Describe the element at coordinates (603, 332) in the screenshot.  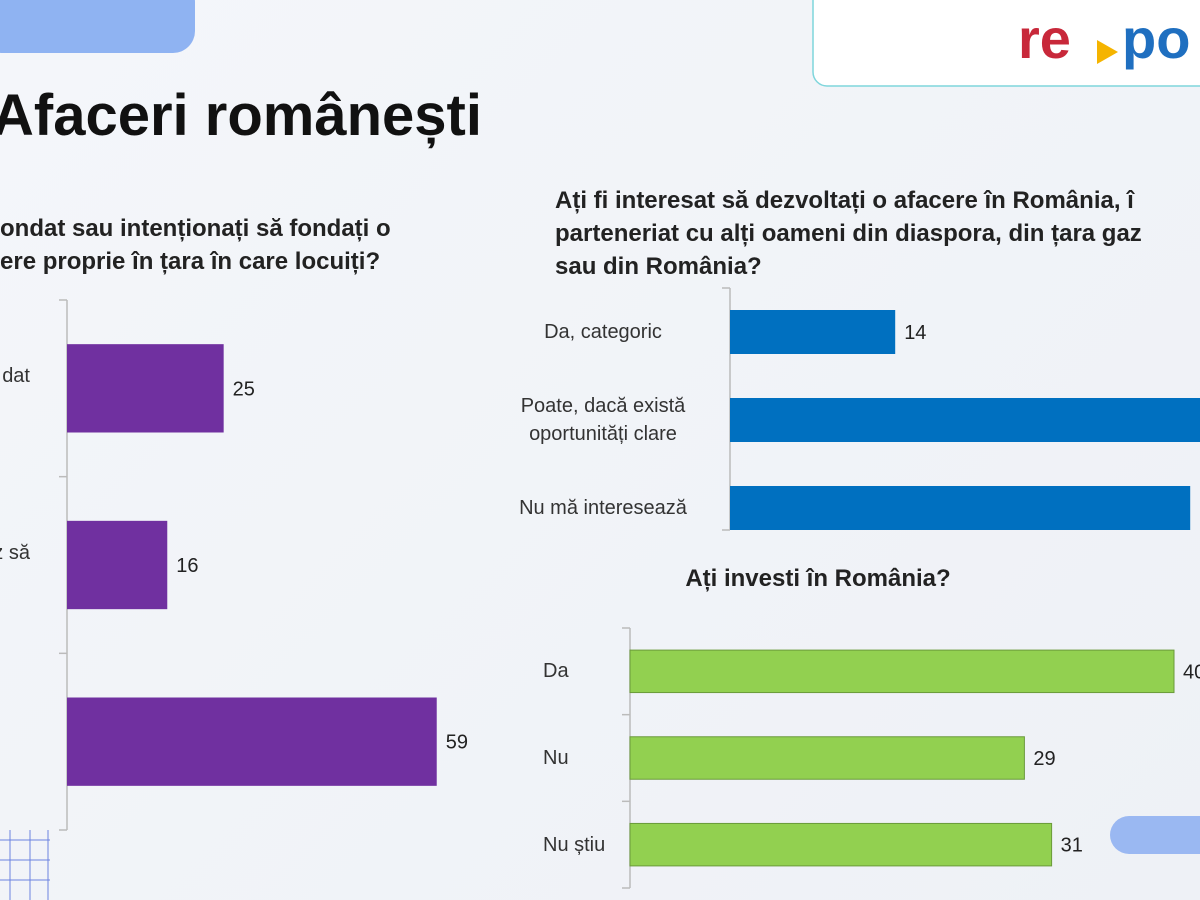
I see `category-label: Da, categoric` at that location.